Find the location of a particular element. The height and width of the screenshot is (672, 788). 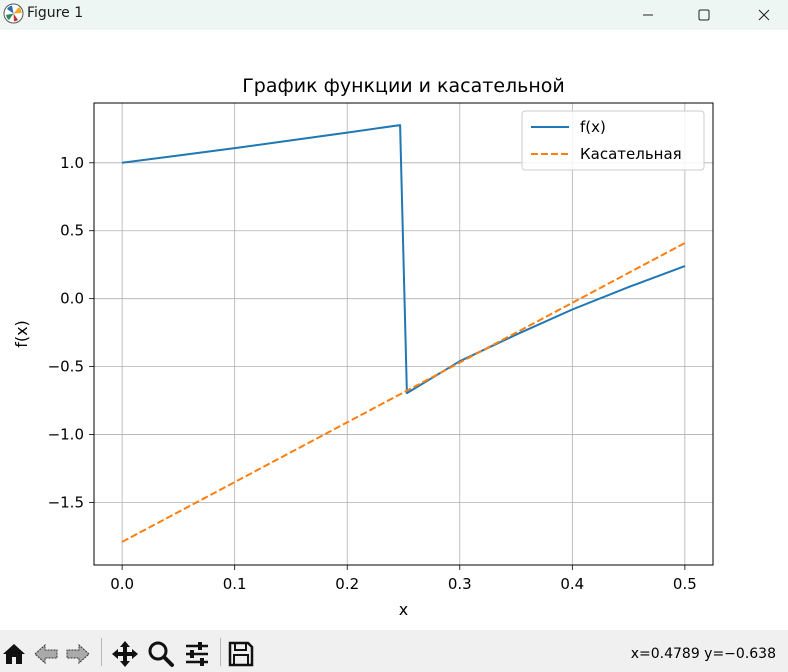

window-titlebar: Figure 1 is located at coordinates (394, 15).